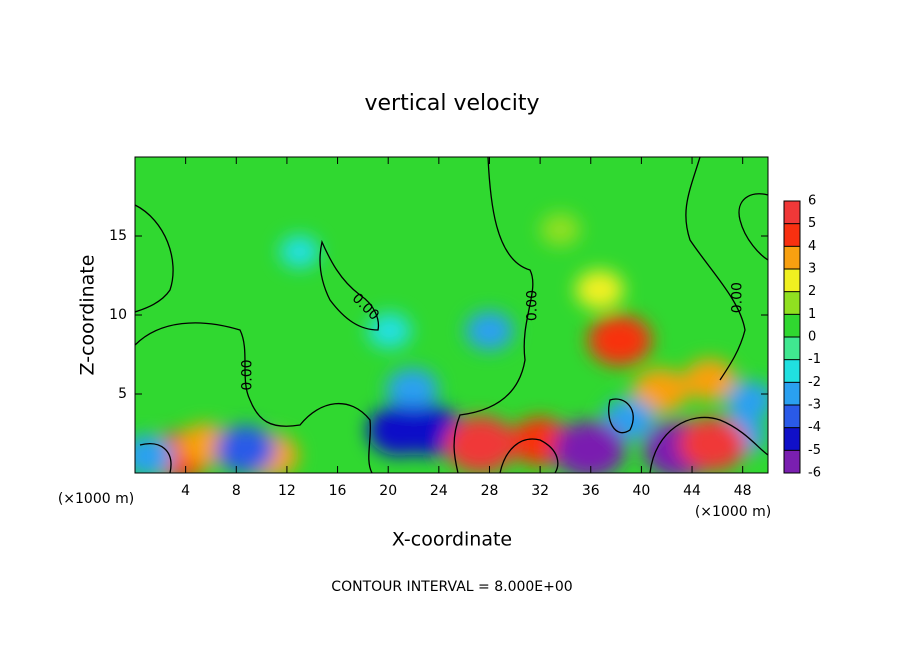 Image resolution: width=904 pixels, height=654 pixels. What do you see at coordinates (814, 359) in the screenshot?
I see `colorbar-tick-label: -1` at bounding box center [814, 359].